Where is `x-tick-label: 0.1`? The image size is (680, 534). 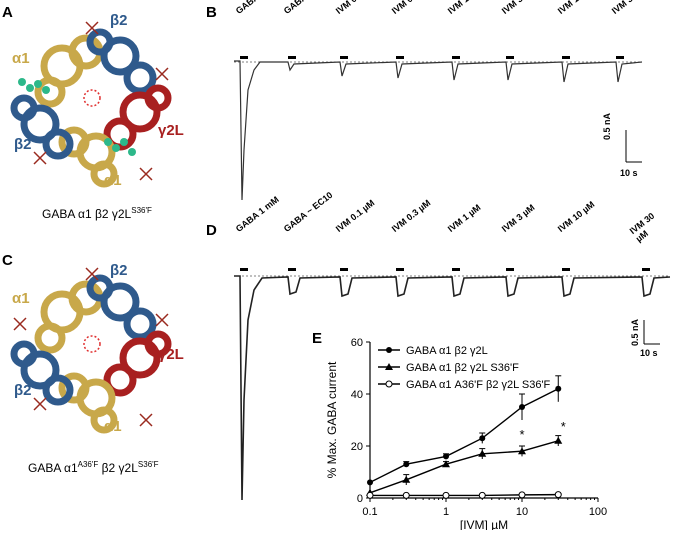 x-tick-label: 0.1 is located at coordinates (369, 512).